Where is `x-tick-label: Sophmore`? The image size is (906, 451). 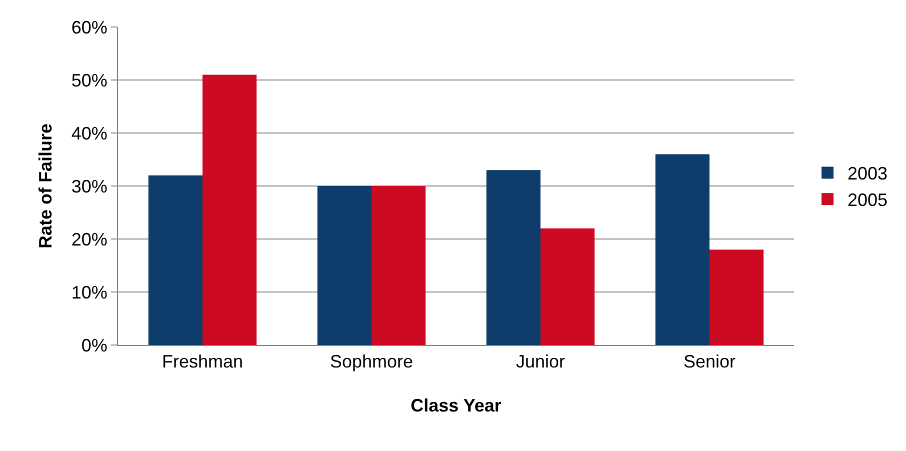 x-tick-label: Sophmore is located at coordinates (372, 362).